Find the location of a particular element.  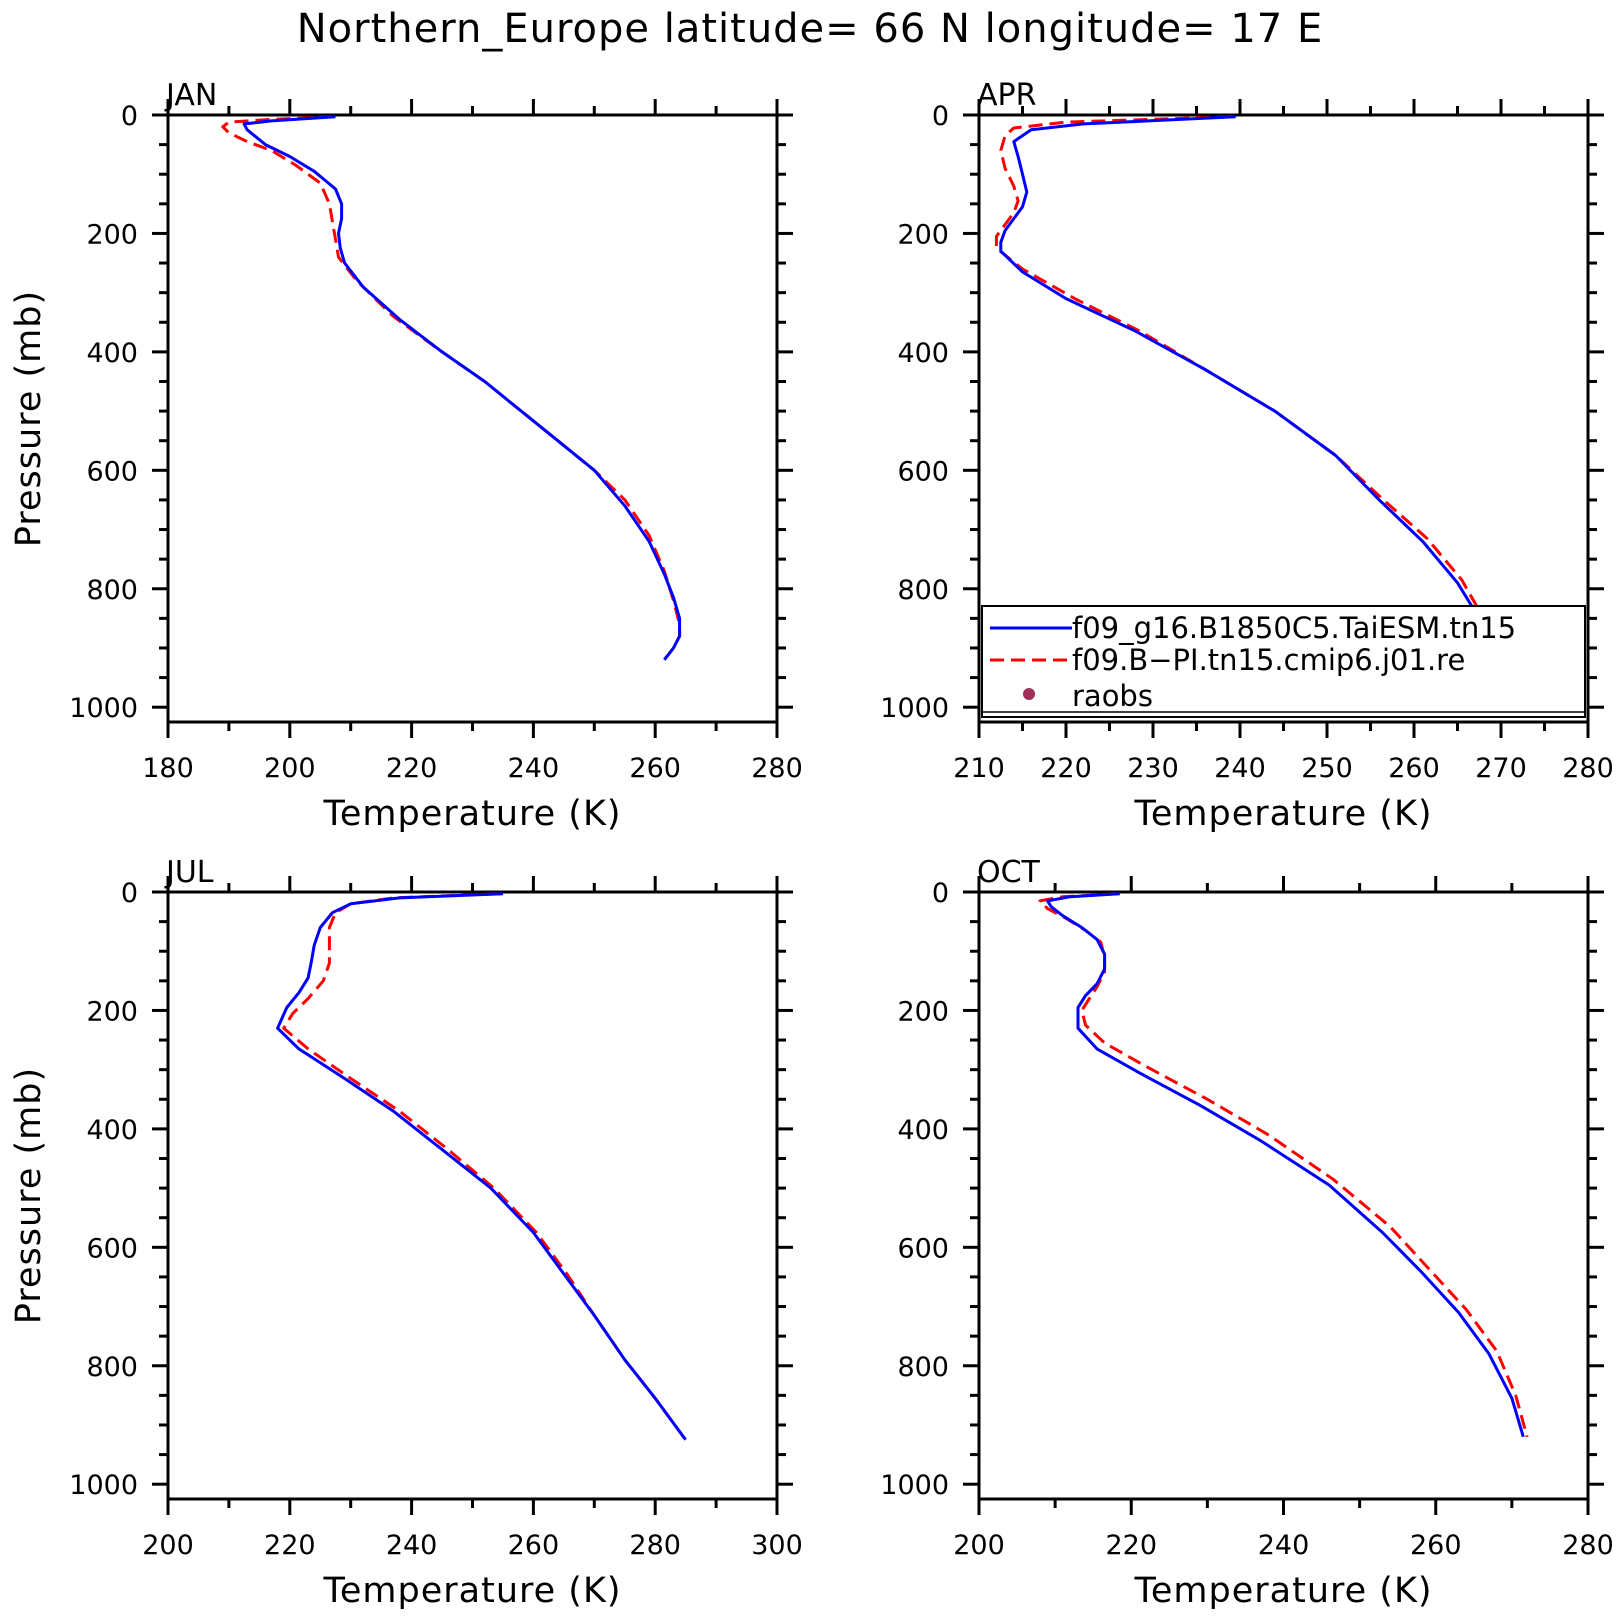

legend-label: f09_g16.B1850C5.TaiESM.tn15 is located at coordinates (1294, 628).